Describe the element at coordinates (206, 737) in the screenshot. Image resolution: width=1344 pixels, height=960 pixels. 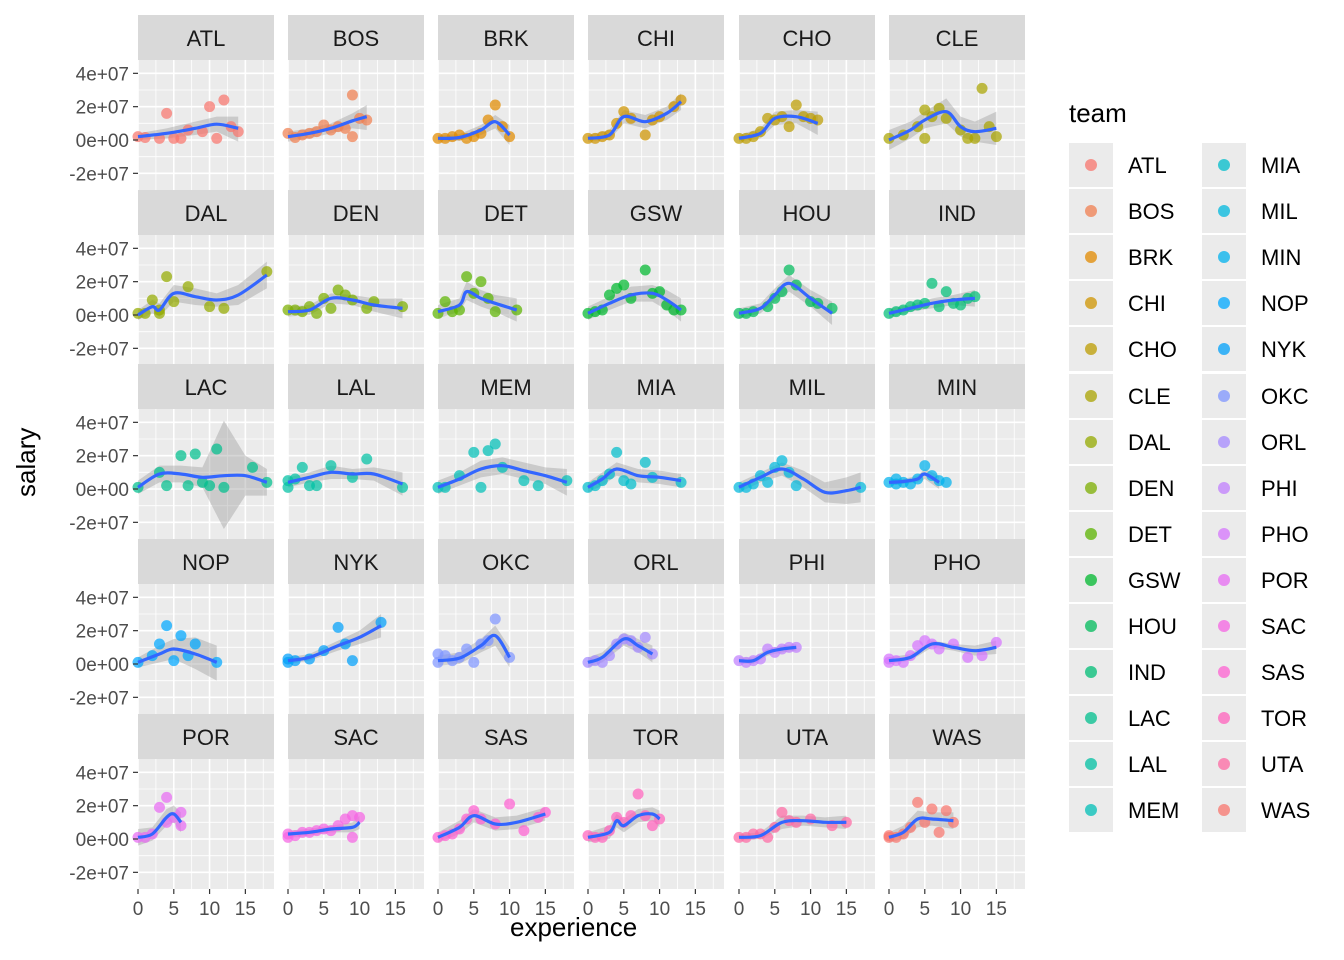
I see `strip-label: POR` at that location.